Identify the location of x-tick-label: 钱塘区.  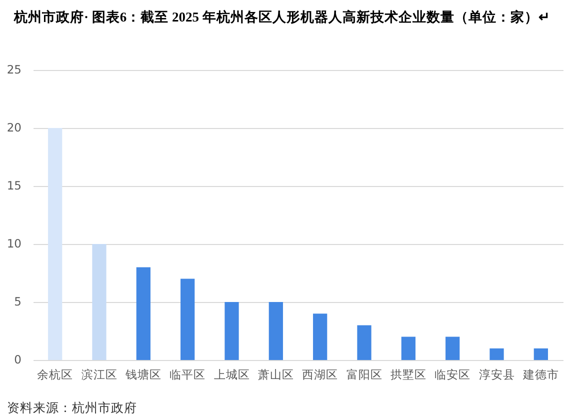
(143, 375).